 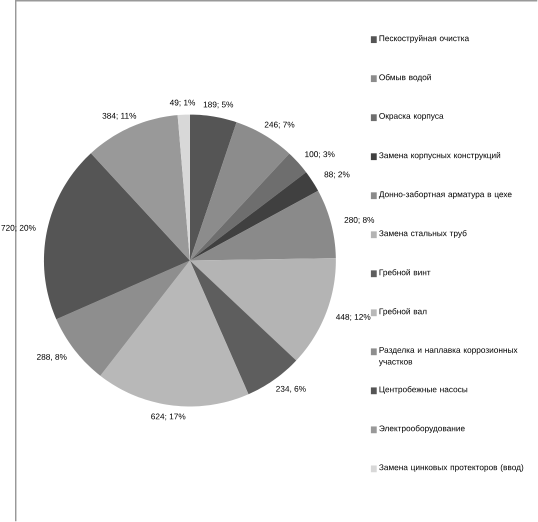 What do you see at coordinates (425, 38) in the screenshot?
I see `legend-label: Пескоструйная очистка` at bounding box center [425, 38].